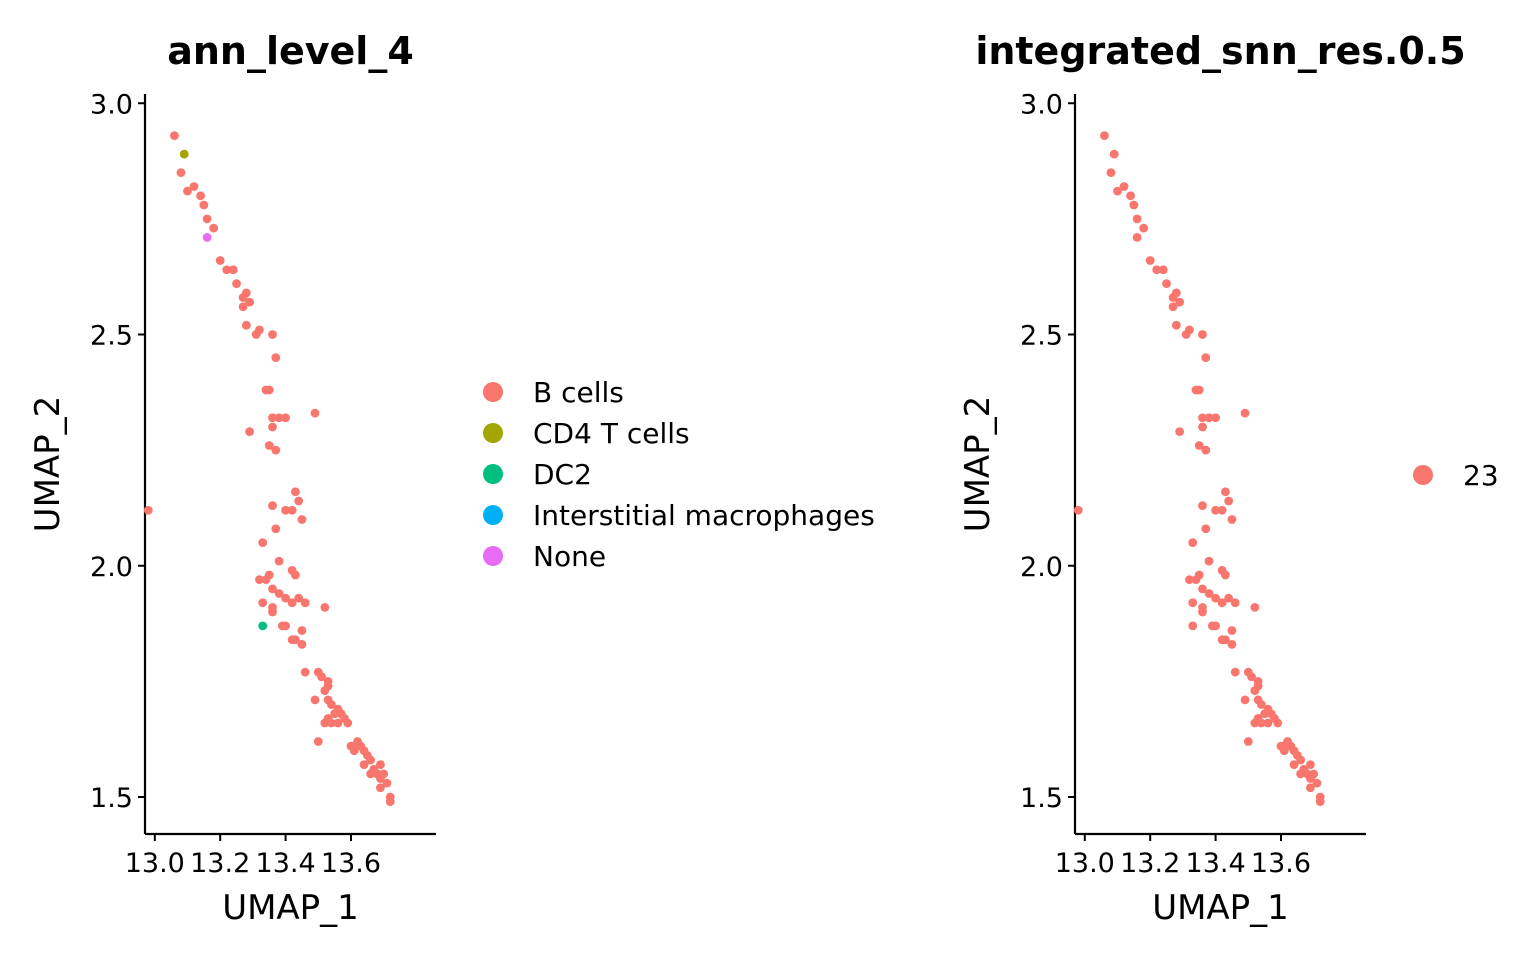 Image resolution: width=1536 pixels, height=960 pixels. Describe the element at coordinates (562, 474) in the screenshot. I see `legend-label: DC2` at that location.